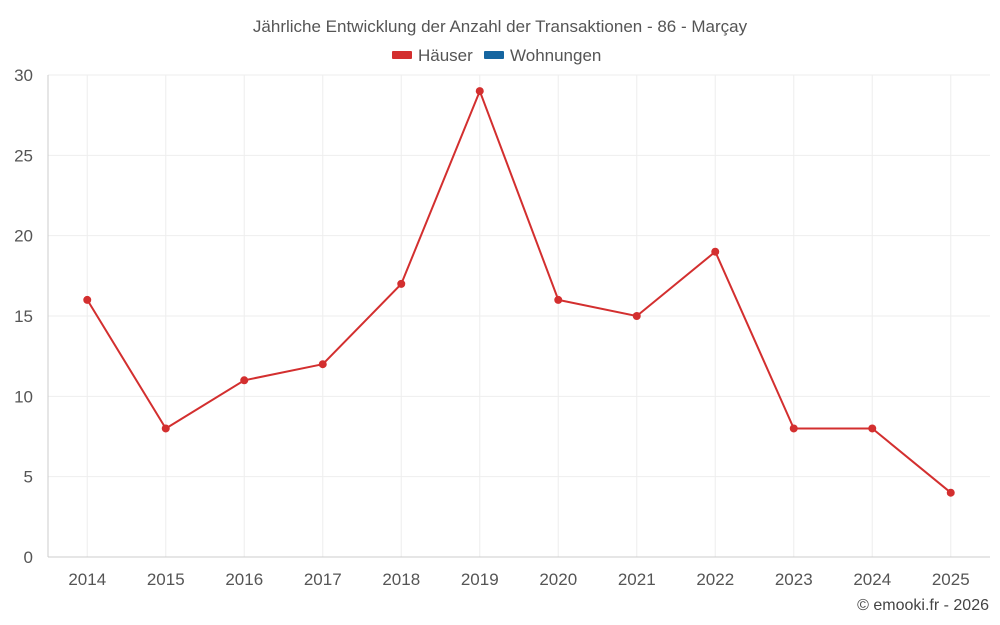 The image size is (1000, 625). I want to click on x-tick-label: 2021, so click(637, 579).